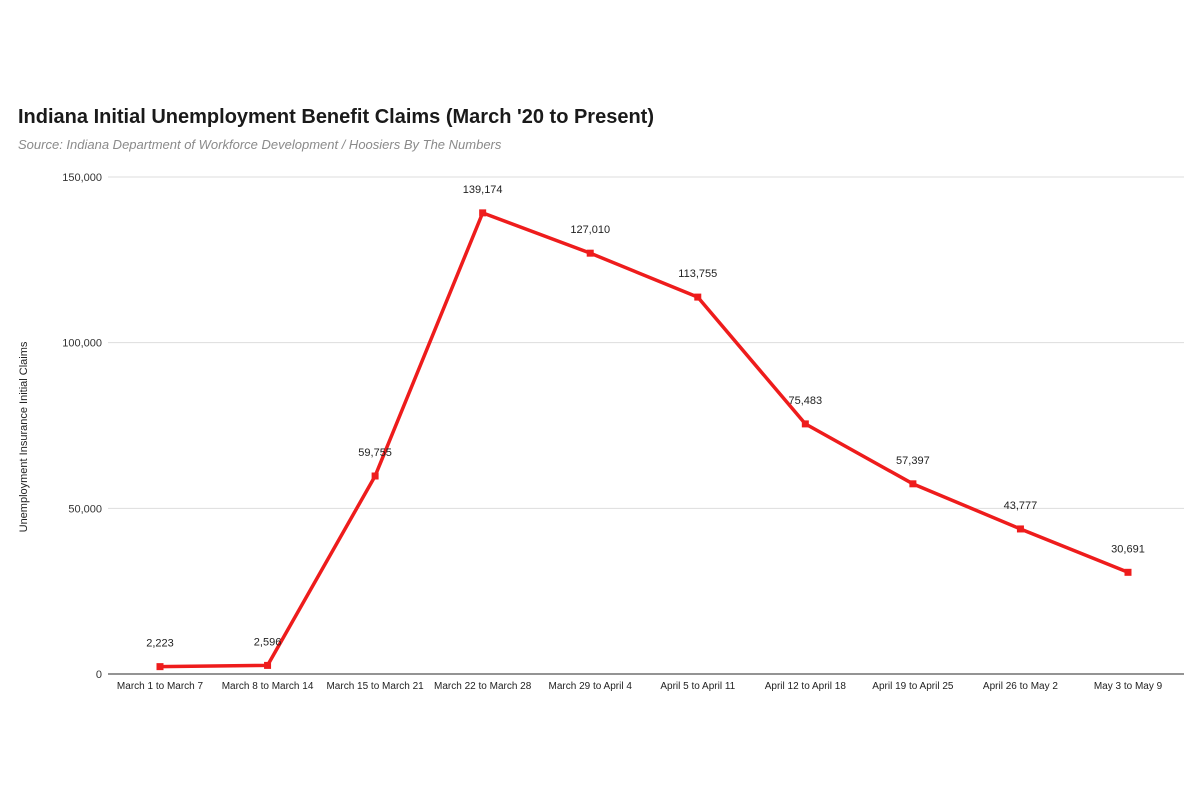 The height and width of the screenshot is (800, 1200). What do you see at coordinates (913, 686) in the screenshot?
I see `x-category-label: April 19 to April 25` at bounding box center [913, 686].